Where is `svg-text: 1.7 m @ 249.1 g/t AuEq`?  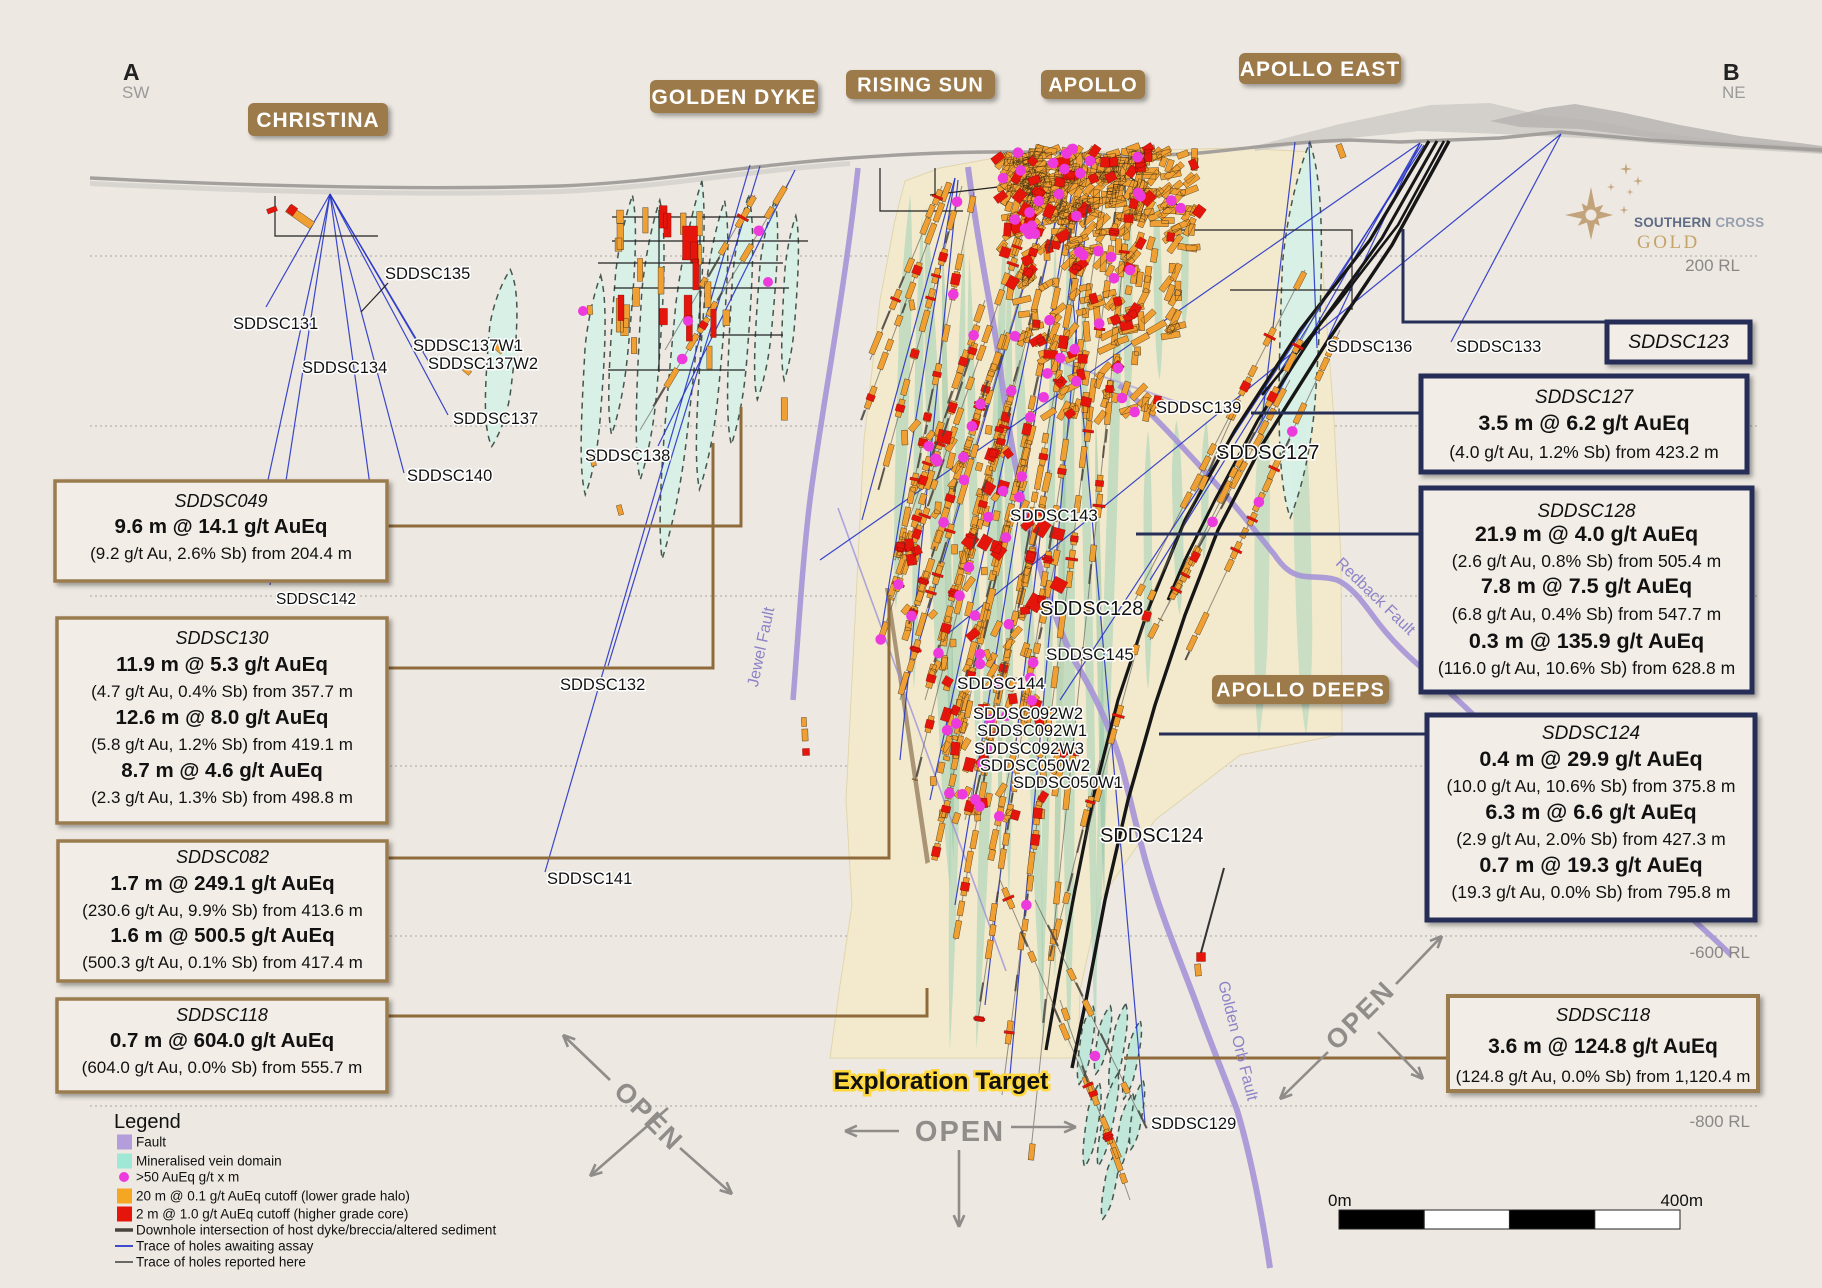
svg-text: 1.7 m @ 249.1 g/t AuEq is located at coordinates (222, 883).